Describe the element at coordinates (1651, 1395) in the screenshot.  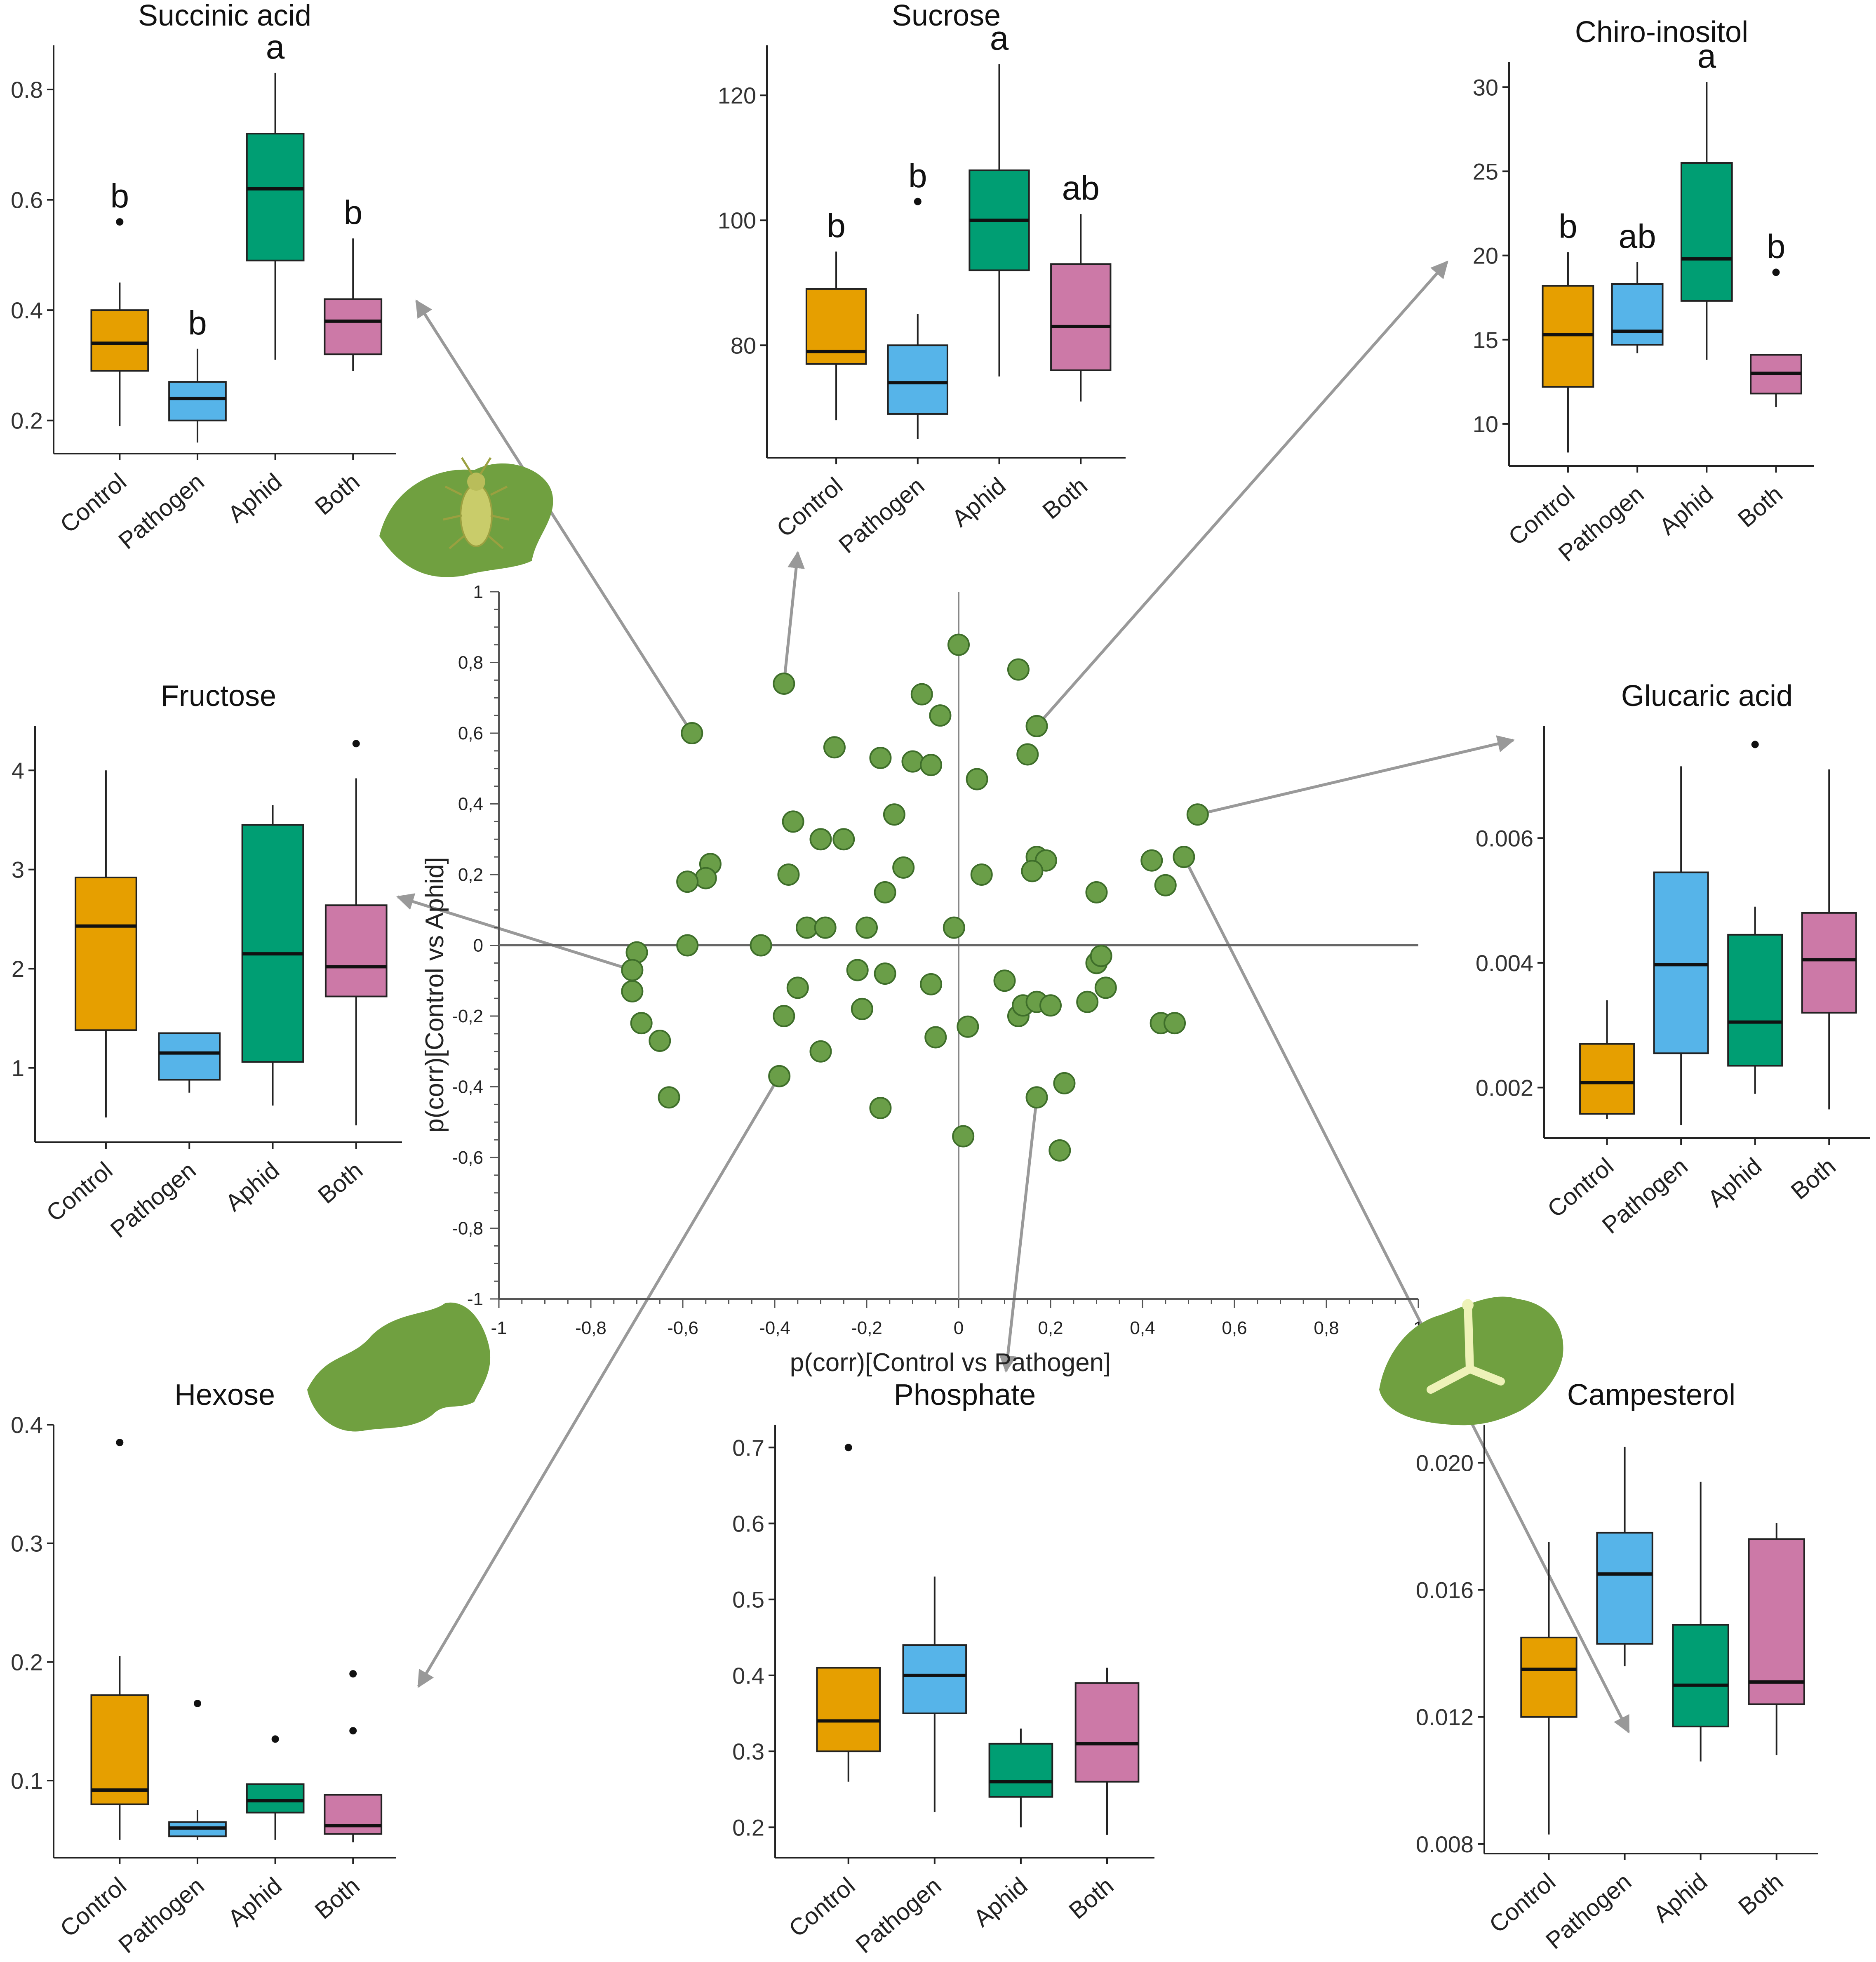
I see `chart-title: Campesterol` at that location.